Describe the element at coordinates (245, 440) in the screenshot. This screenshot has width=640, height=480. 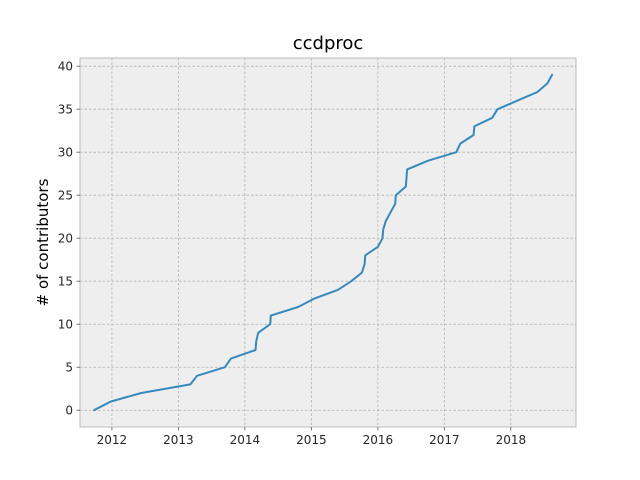
I see `x-tick-label: 2014` at that location.